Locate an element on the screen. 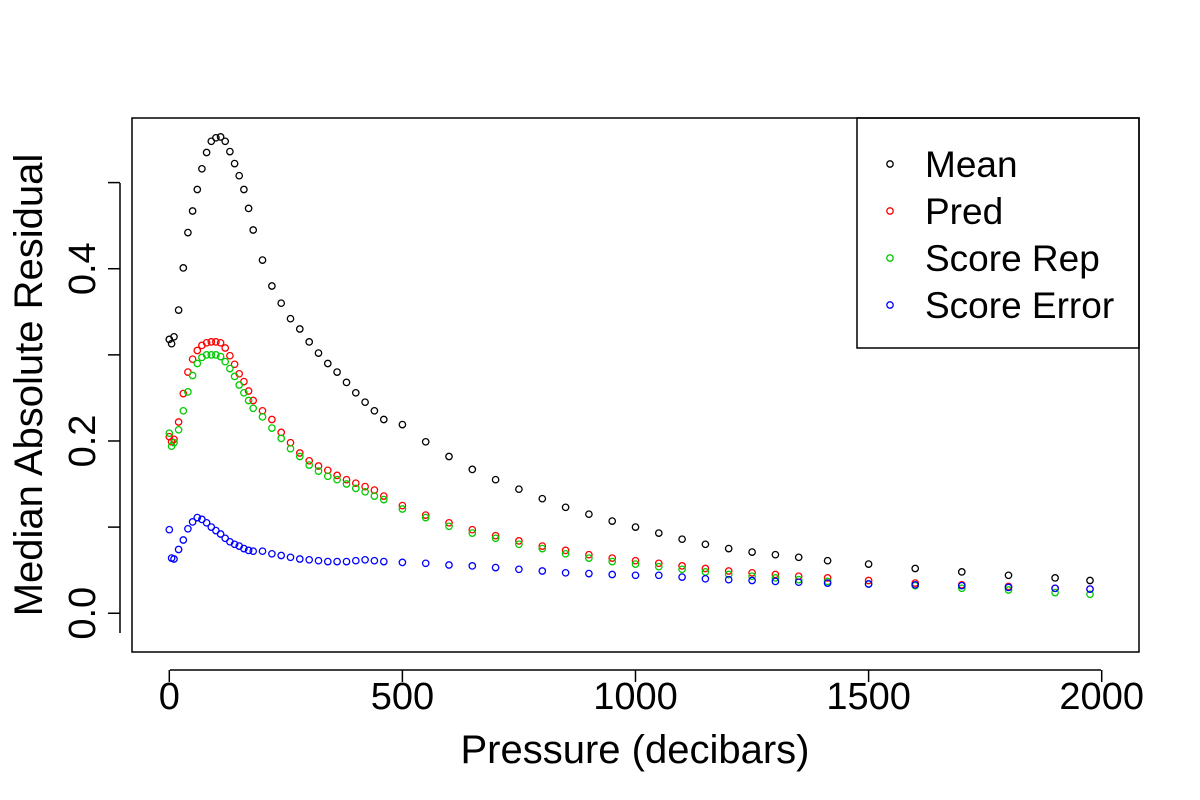 The image size is (1200, 800). x-axis-ticks: 0 500 1000 1500 2000 is located at coordinates (651, 694).